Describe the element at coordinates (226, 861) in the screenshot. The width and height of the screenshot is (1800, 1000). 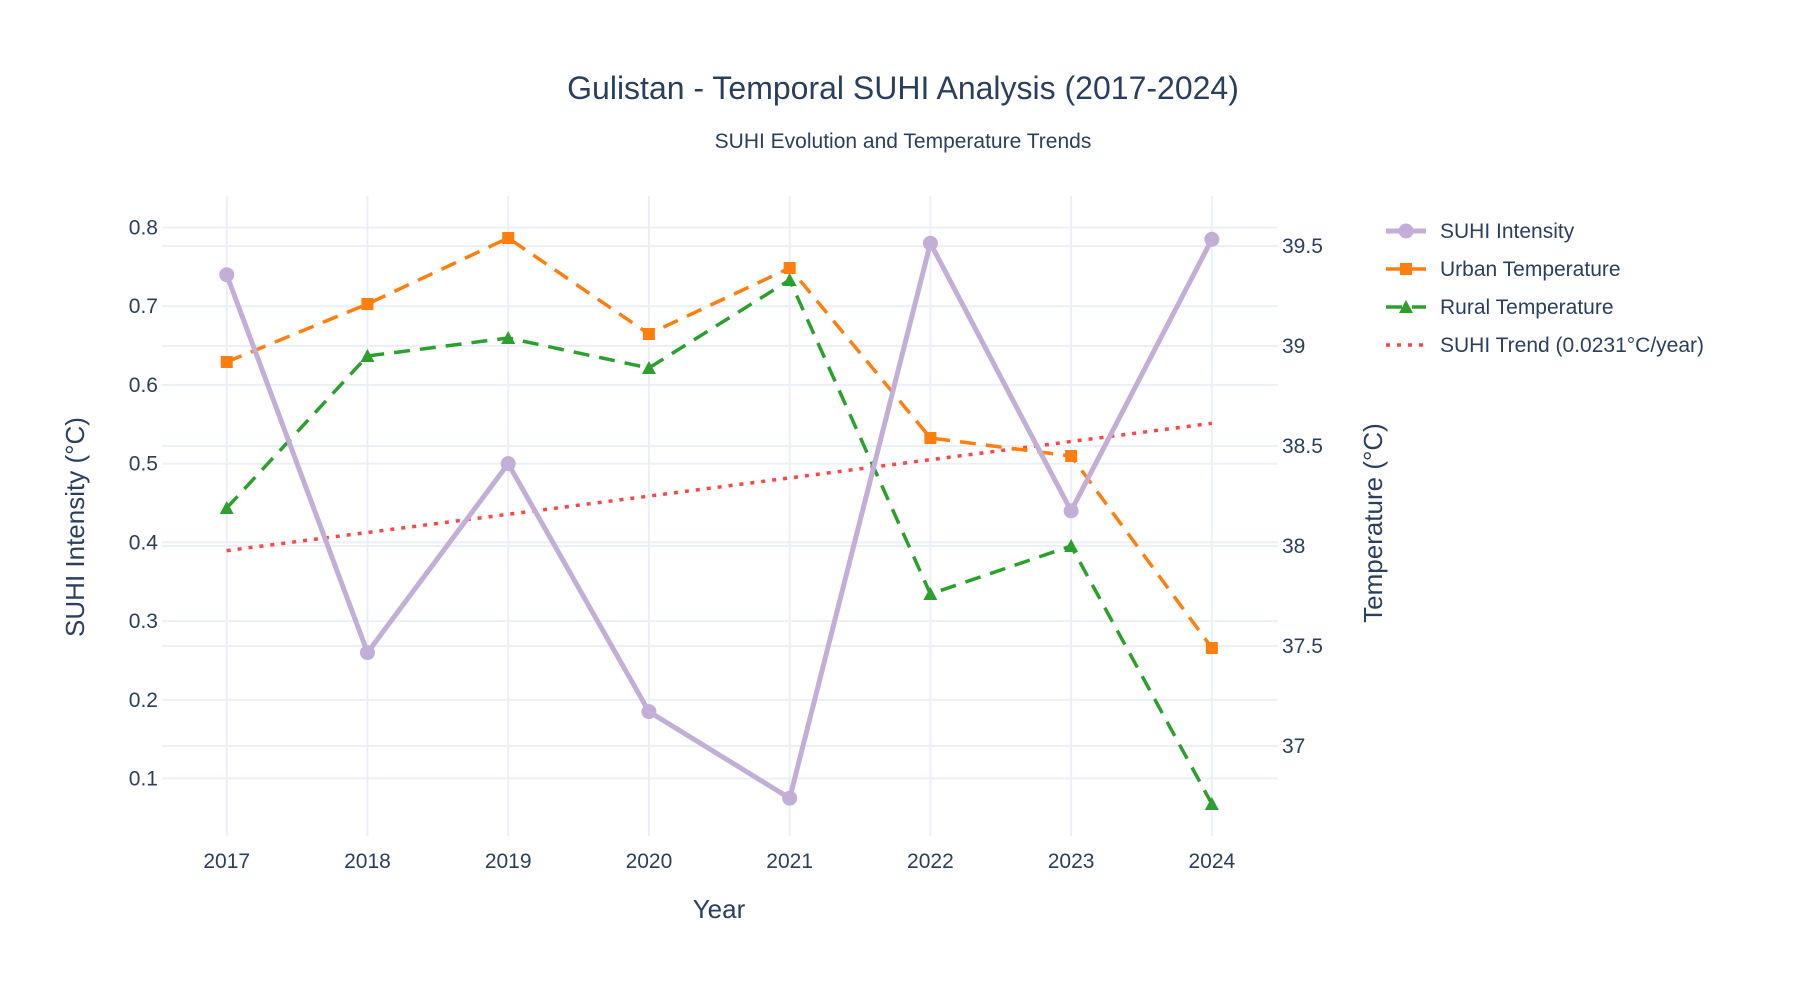
I see `x-tick-label: 2017` at that location.